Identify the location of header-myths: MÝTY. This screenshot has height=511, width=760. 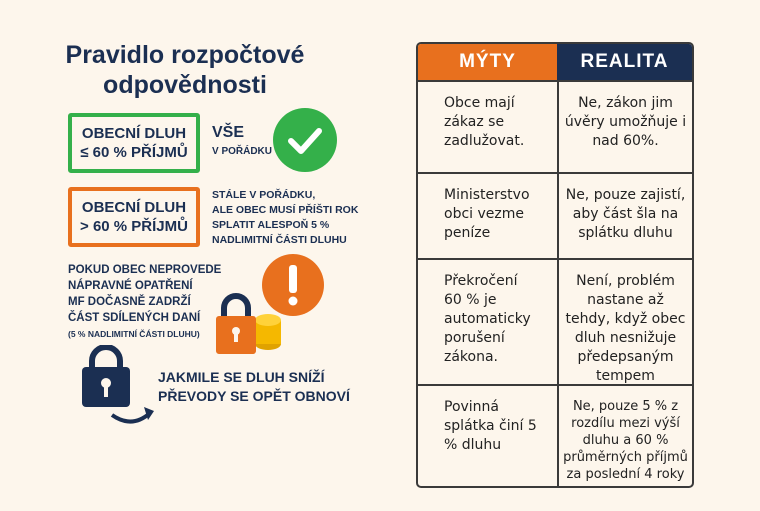
(487, 62).